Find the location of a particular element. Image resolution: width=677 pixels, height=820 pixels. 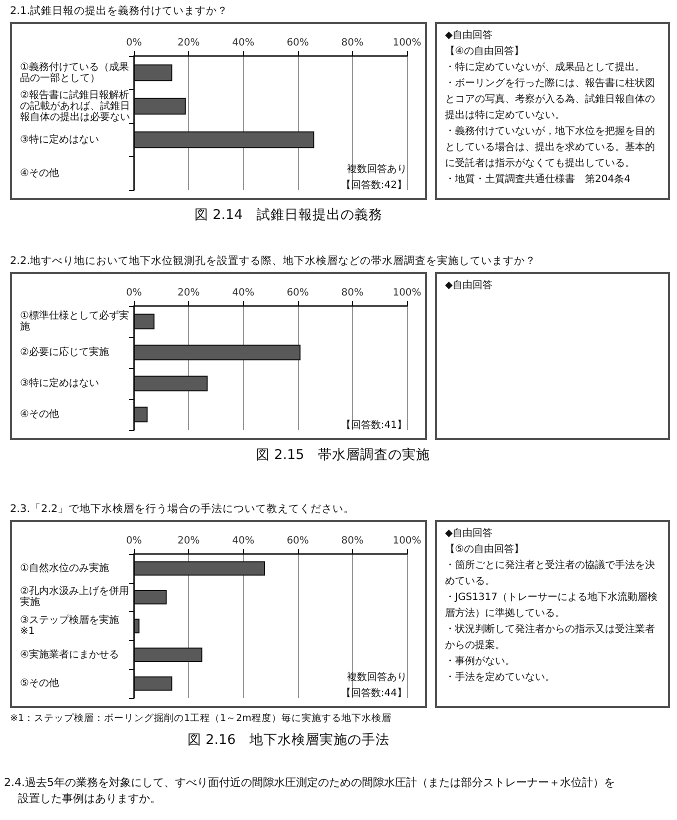

y-tick-label: ①義務付けている（成果品の一部として） is located at coordinates (74, 72).